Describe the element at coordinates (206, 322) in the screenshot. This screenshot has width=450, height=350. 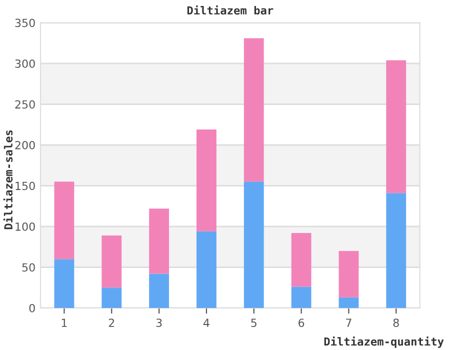
I see `x-tick-label: 4` at that location.